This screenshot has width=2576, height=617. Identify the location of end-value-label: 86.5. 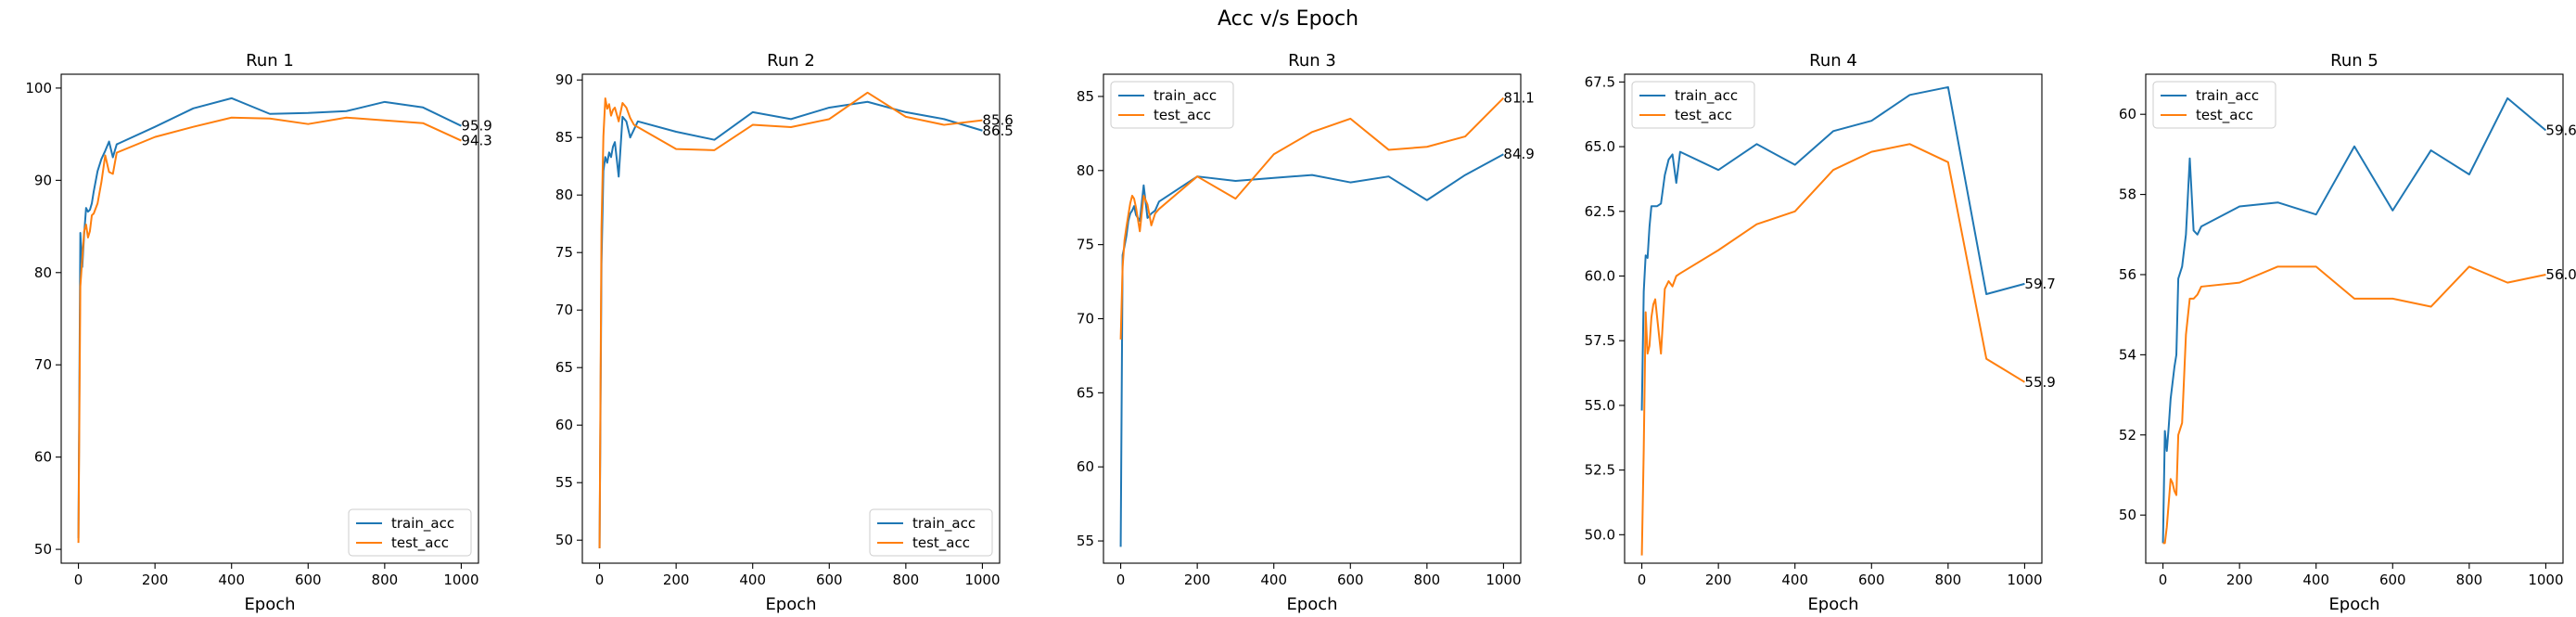
(997, 130).